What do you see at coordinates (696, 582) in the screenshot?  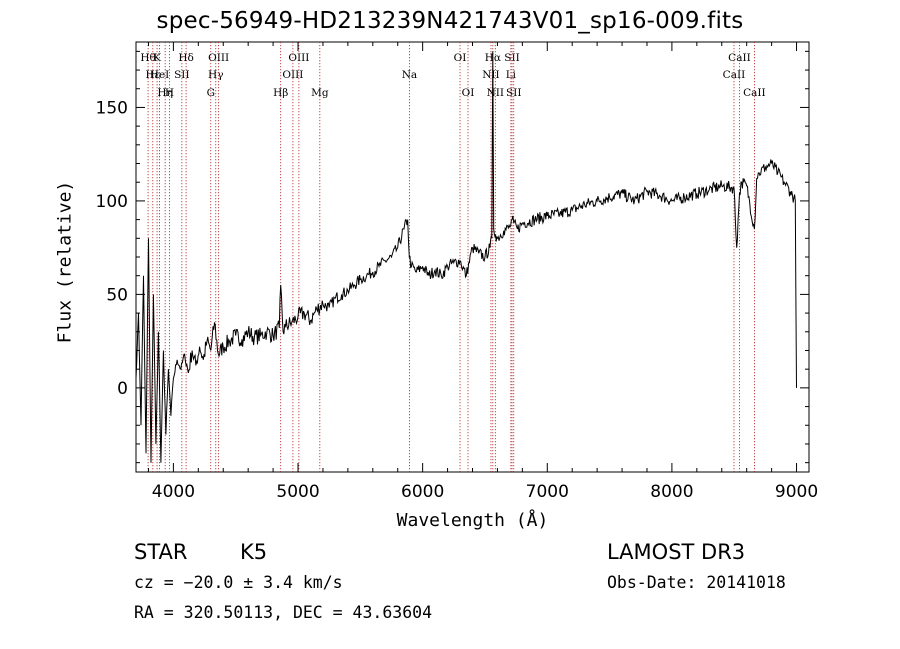 I see `observation-date: Obs-Date: 20141018` at bounding box center [696, 582].